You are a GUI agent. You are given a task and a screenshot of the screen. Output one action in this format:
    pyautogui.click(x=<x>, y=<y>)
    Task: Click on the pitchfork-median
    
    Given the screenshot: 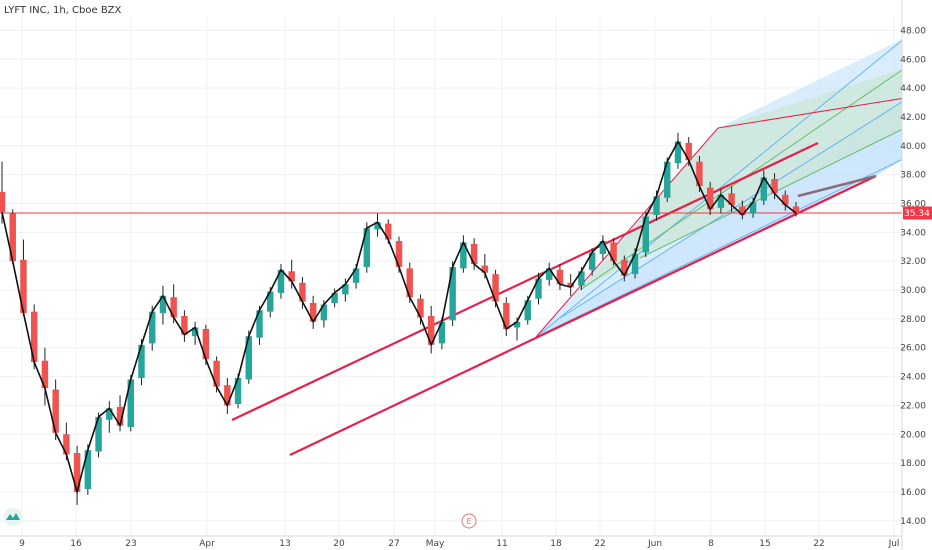 What is the action you would take?
    pyautogui.click(x=811, y=113)
    